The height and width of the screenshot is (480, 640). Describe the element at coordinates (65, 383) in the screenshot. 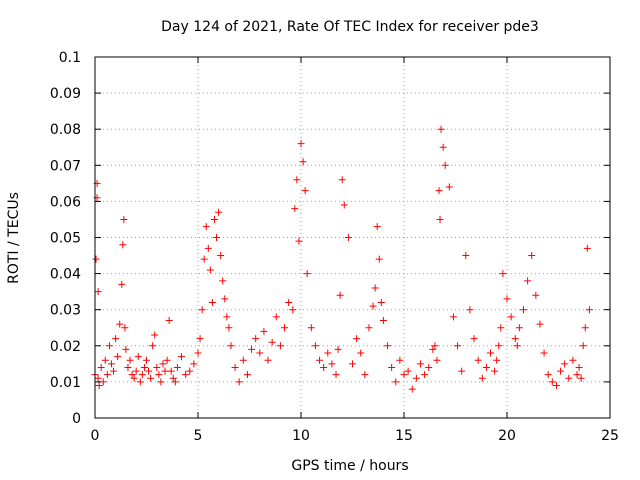

I see `y-tick-label: 0.01` at that location.